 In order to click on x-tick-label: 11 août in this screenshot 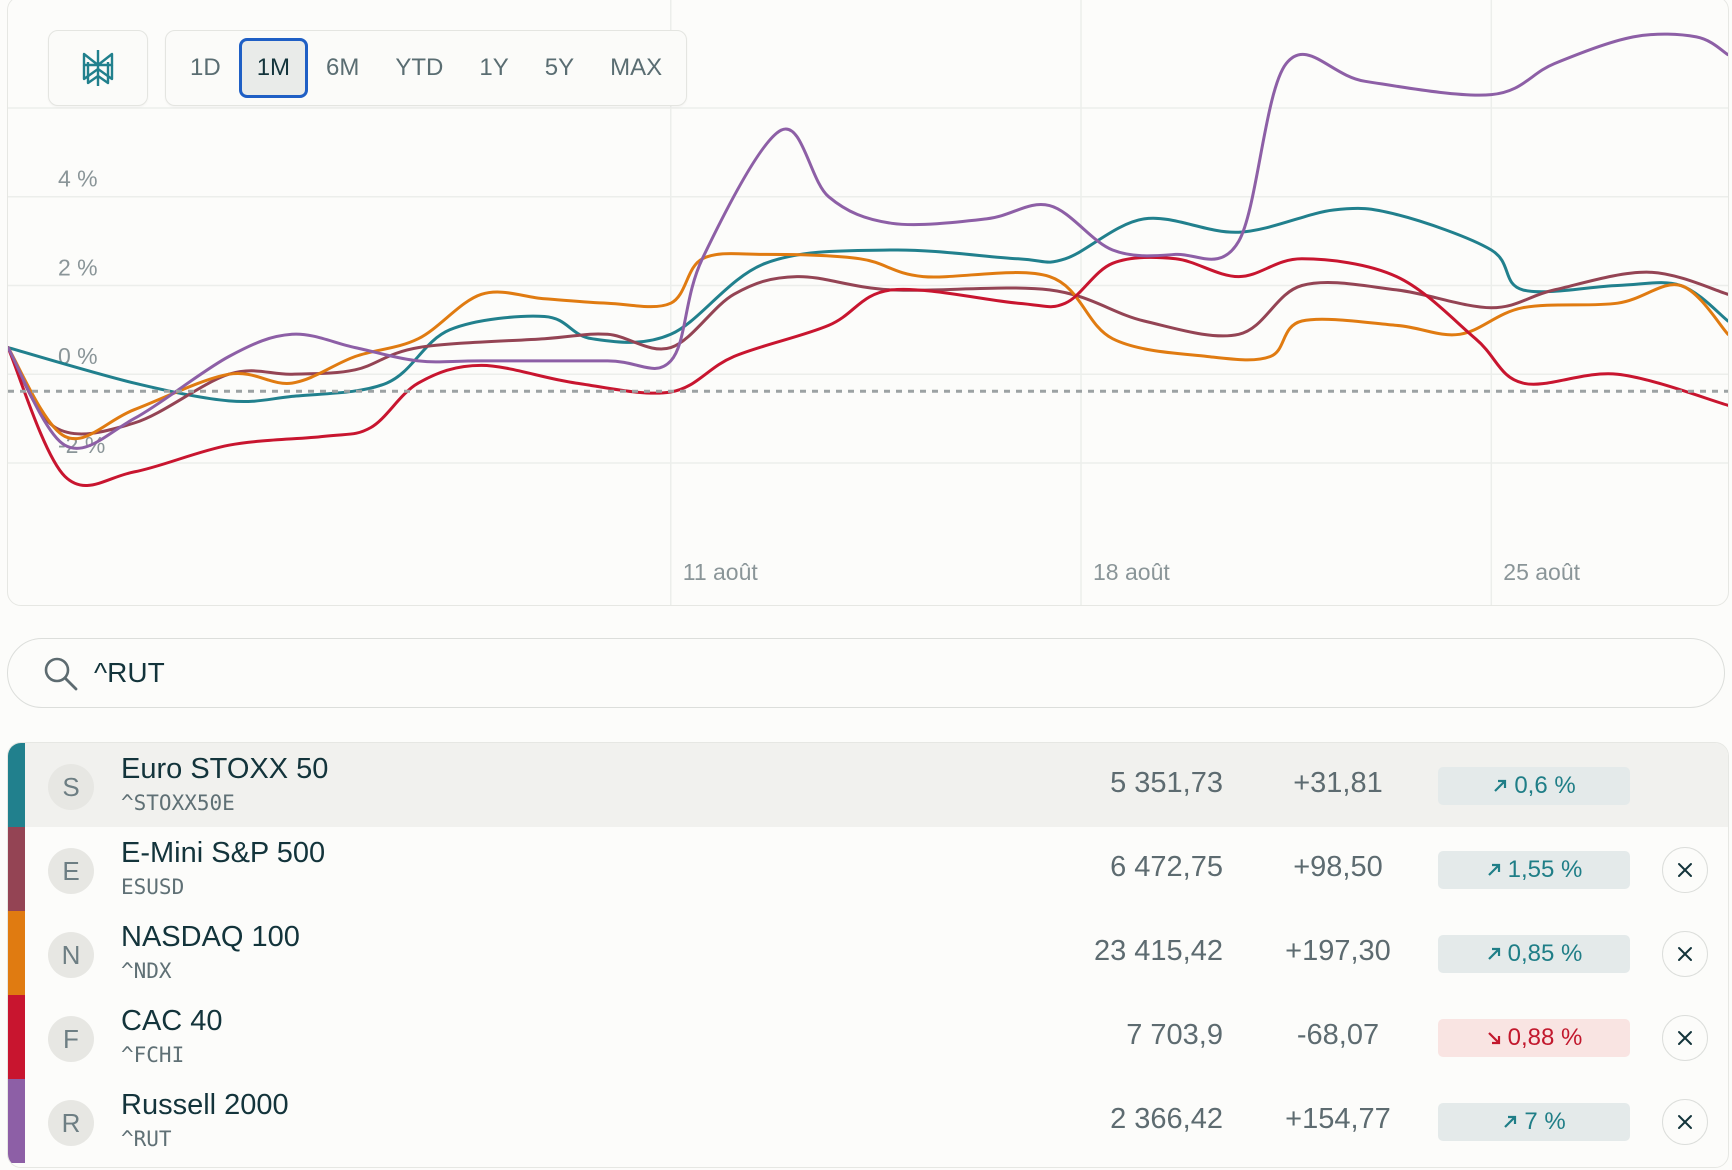, I will do `click(721, 572)`.